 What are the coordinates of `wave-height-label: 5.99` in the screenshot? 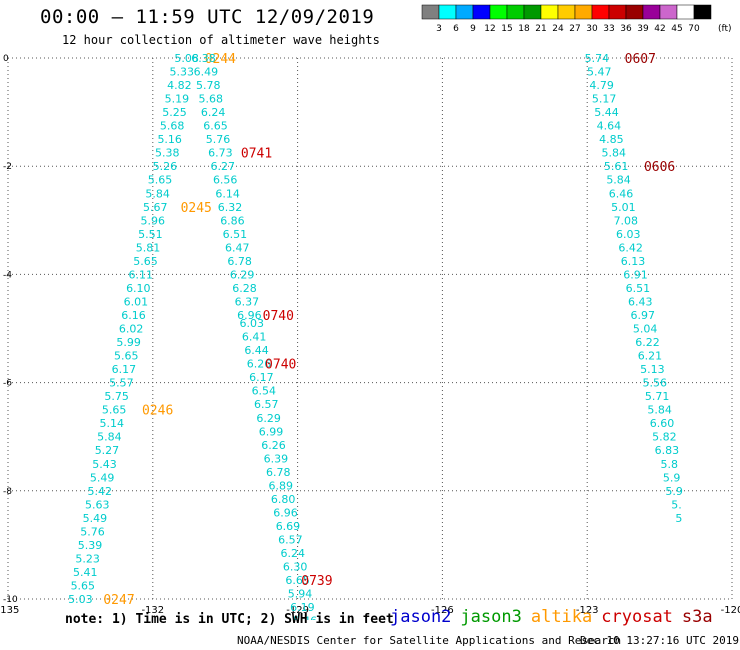 It's located at (128, 342).